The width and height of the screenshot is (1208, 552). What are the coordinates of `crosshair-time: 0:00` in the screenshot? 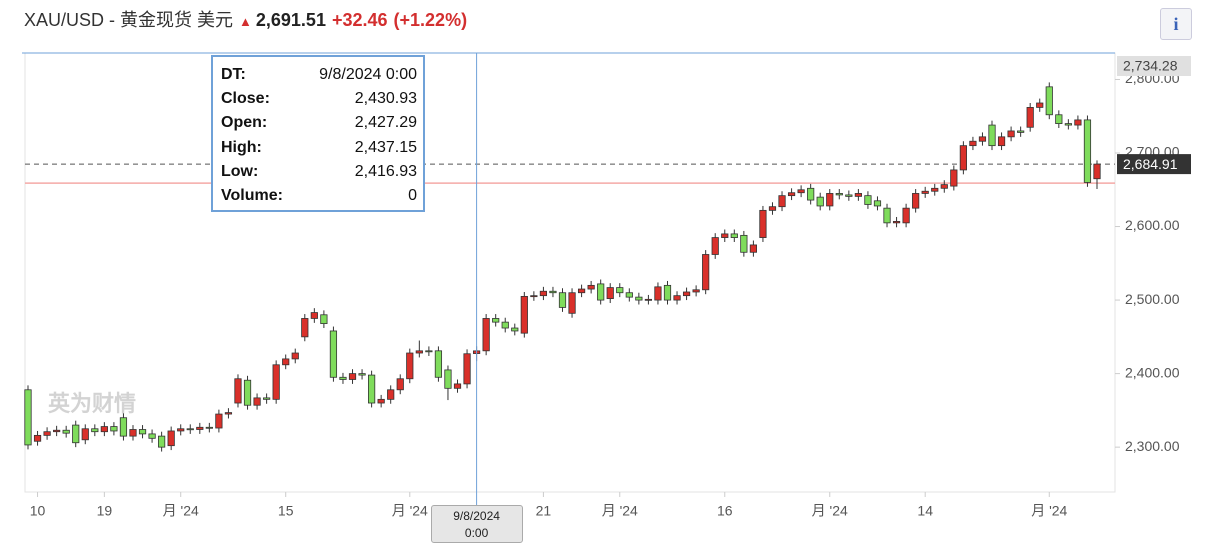 It's located at (476, 533).